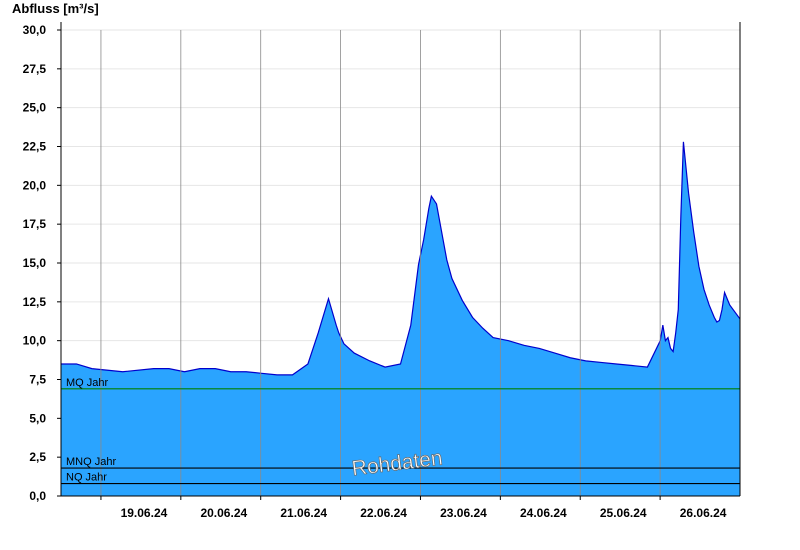 The height and width of the screenshot is (550, 800). Describe the element at coordinates (37, 457) in the screenshot. I see `y-tick-label: 2,5` at that location.